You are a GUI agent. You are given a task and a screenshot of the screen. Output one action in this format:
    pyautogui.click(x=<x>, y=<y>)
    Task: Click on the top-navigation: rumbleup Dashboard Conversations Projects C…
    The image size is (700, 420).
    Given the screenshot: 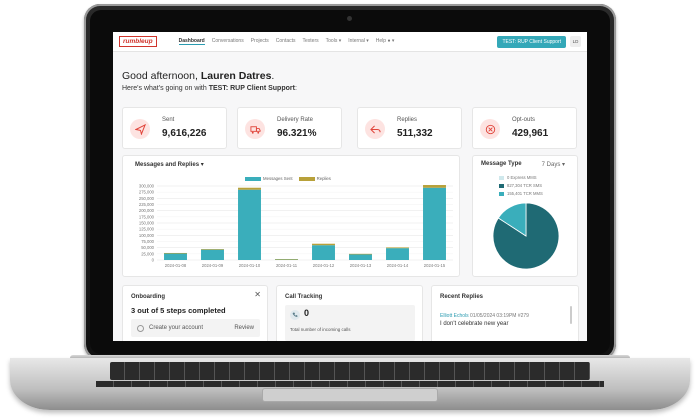 What is the action you would take?
    pyautogui.click(x=350, y=42)
    